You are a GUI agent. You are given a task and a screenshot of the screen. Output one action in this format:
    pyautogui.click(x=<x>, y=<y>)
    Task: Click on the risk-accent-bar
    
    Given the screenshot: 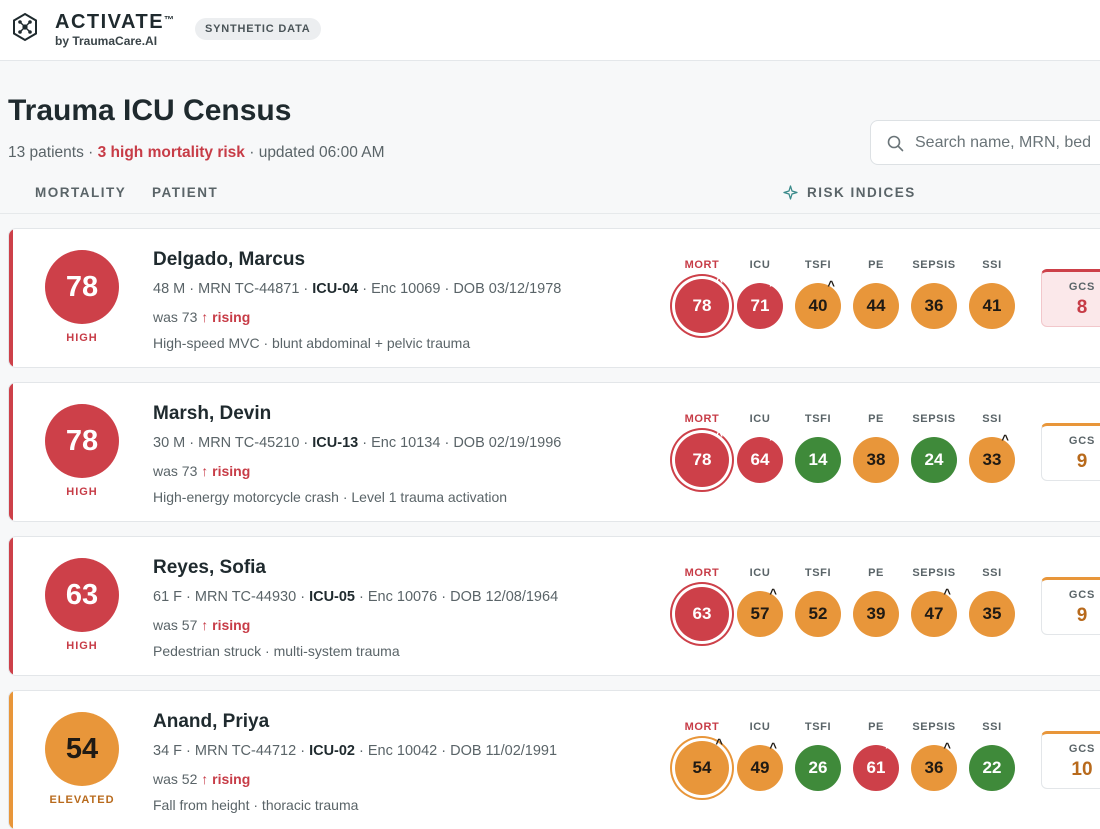 What is the action you would take?
    pyautogui.click(x=11, y=452)
    